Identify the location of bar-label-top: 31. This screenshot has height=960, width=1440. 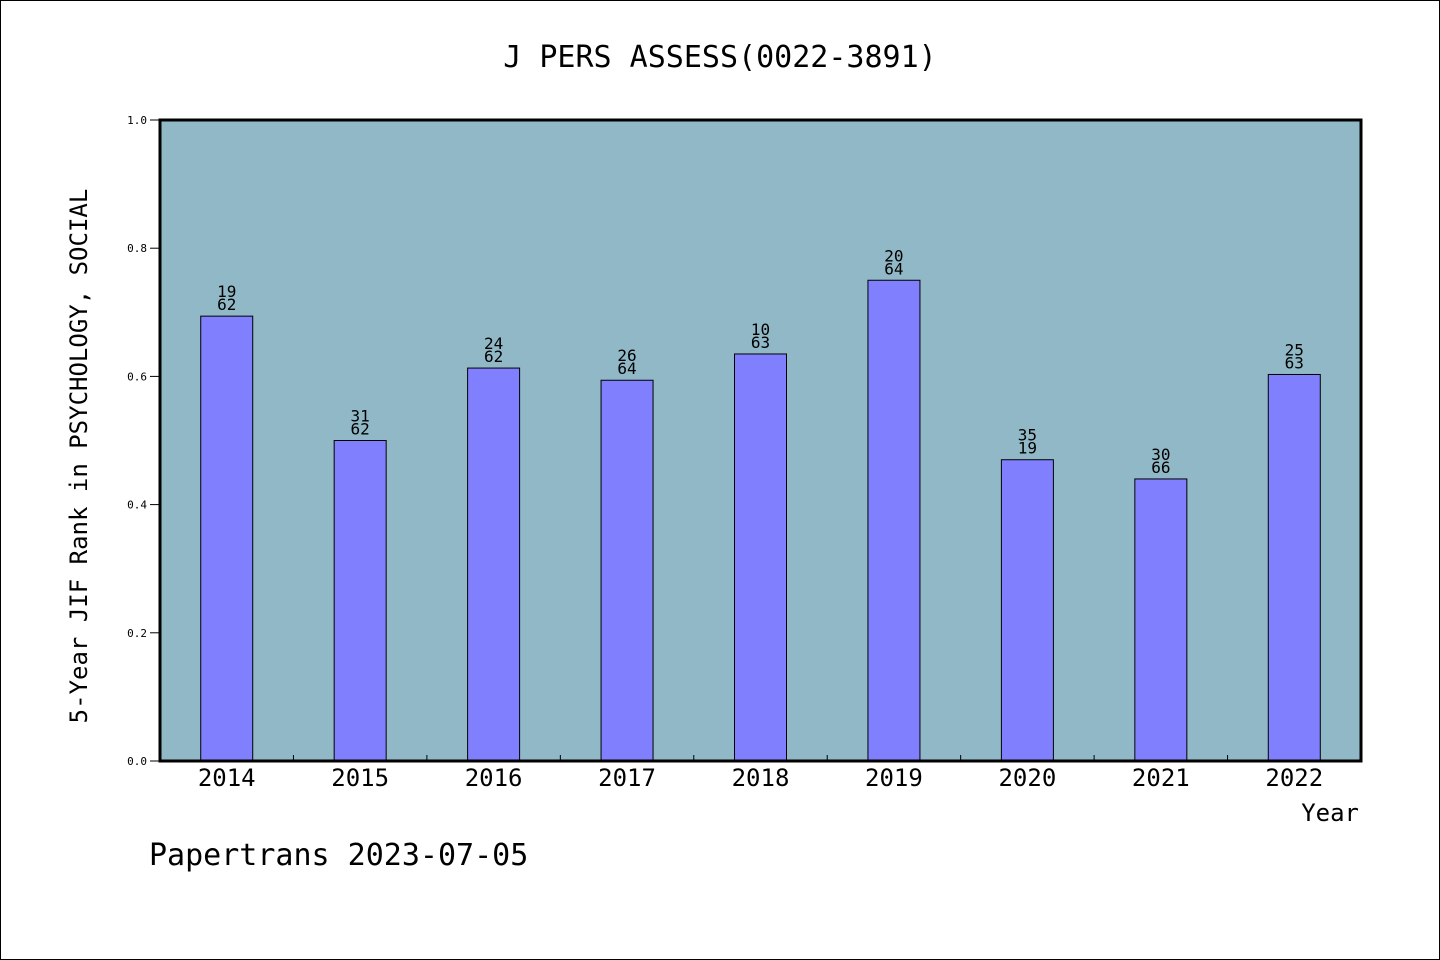
(360, 416).